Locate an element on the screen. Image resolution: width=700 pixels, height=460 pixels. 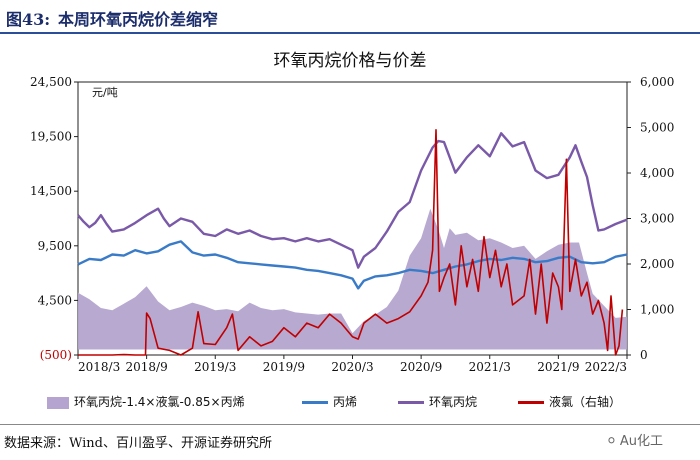
left-axis-tick-label: 9,500 is located at coordinates (55, 246).